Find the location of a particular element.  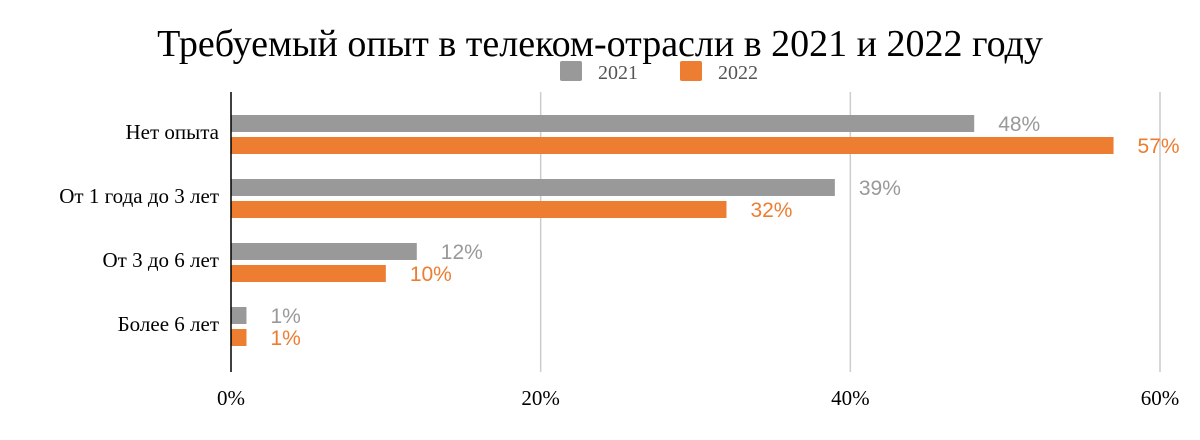

data-label-2022: 1% is located at coordinates (285, 338).